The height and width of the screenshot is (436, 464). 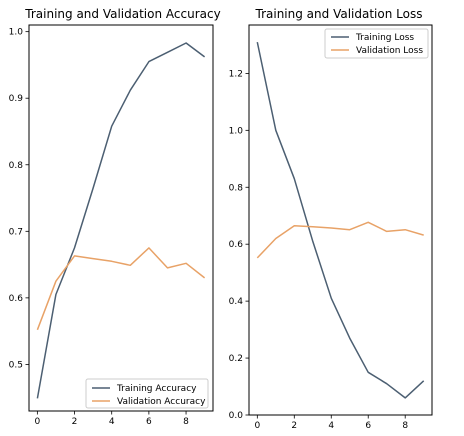 What do you see at coordinates (236, 245) in the screenshot?
I see `loss-y-tick-label: 0.6` at bounding box center [236, 245].